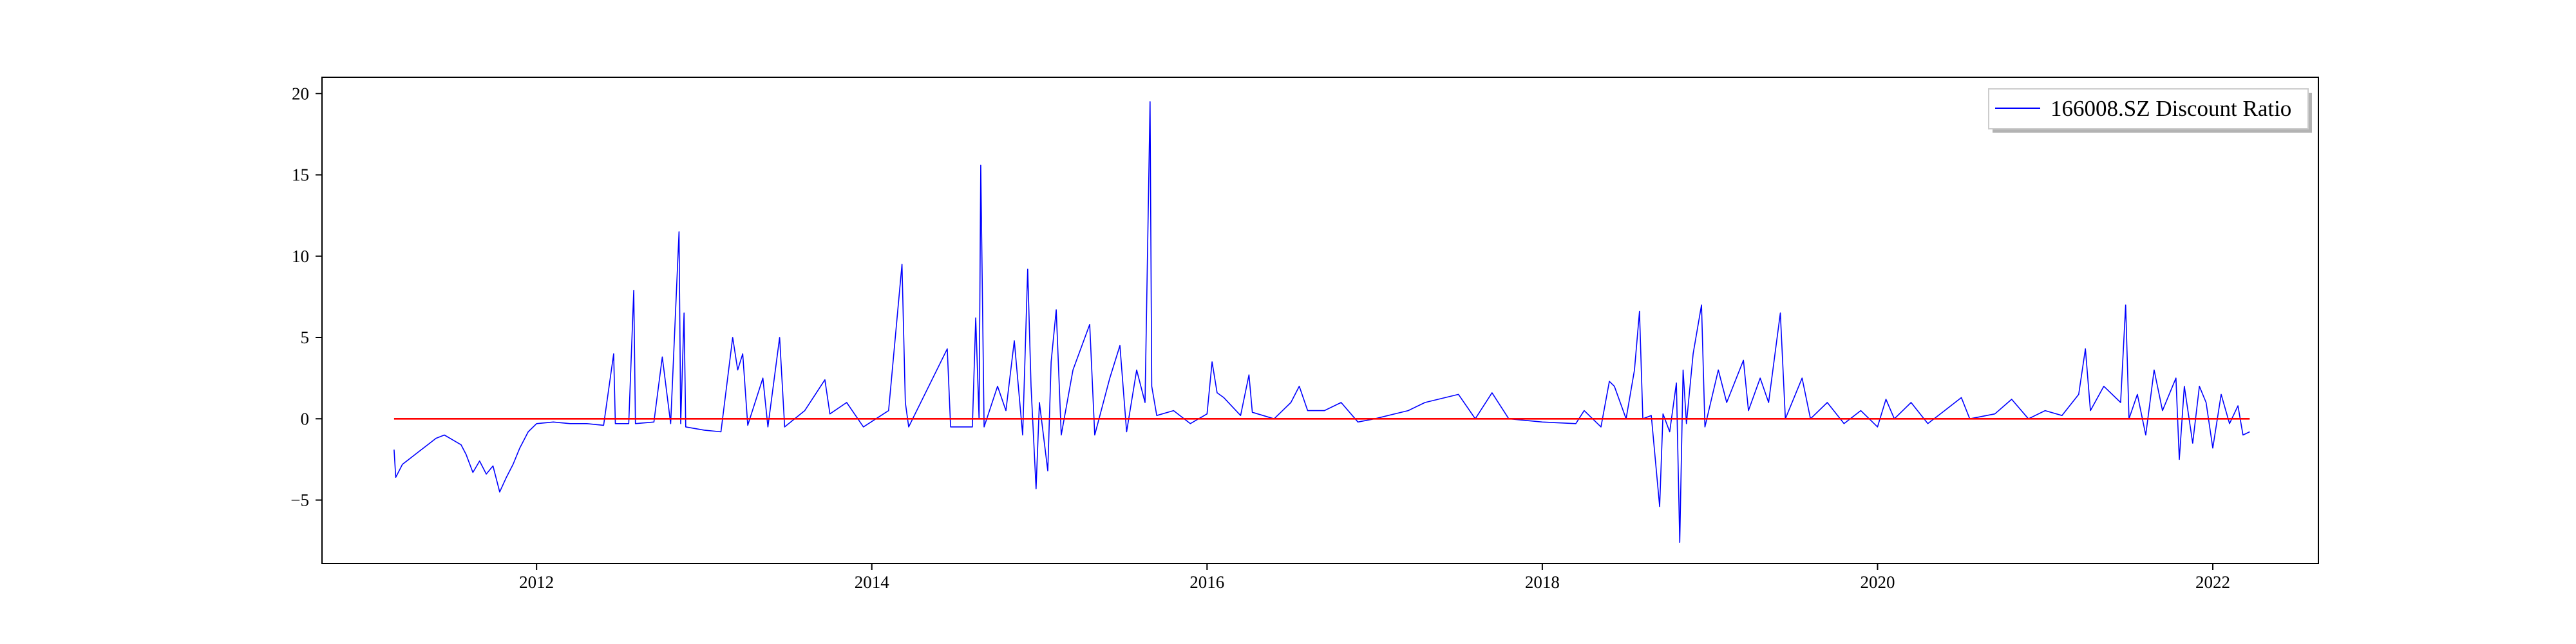 The width and height of the screenshot is (2576, 644). What do you see at coordinates (1374, 578) in the screenshot?
I see `x-axis: 2012 2014 2016 2018 2020 2022` at bounding box center [1374, 578].